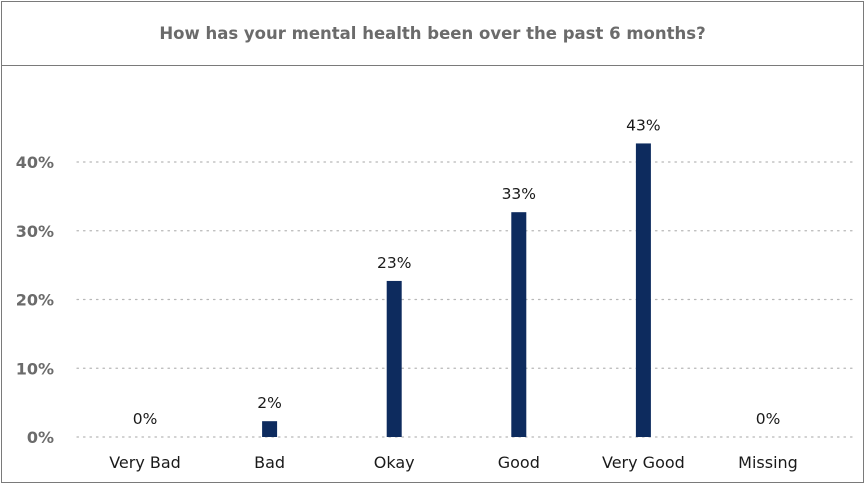 The width and height of the screenshot is (867, 486). I want to click on y-axis-ticks: 0% 10% 20% 30% 40%, so click(35, 300).